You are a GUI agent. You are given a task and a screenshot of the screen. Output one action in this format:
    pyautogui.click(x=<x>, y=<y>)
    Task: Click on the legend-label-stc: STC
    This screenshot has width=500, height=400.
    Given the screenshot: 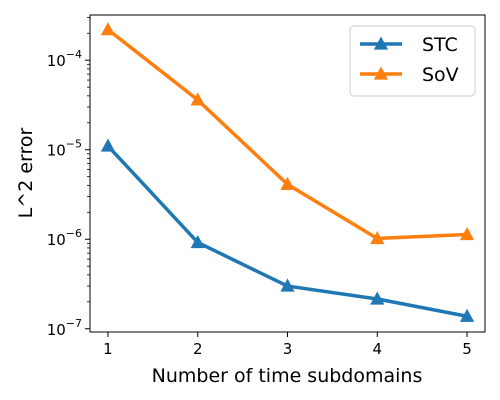 What is the action you would take?
    pyautogui.click(x=440, y=45)
    